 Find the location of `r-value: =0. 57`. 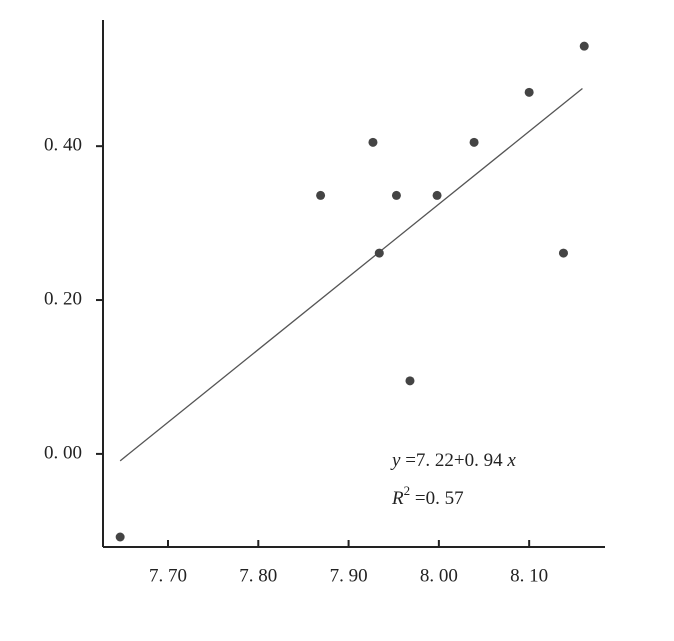

r-value: =0. 57 is located at coordinates (436, 498).